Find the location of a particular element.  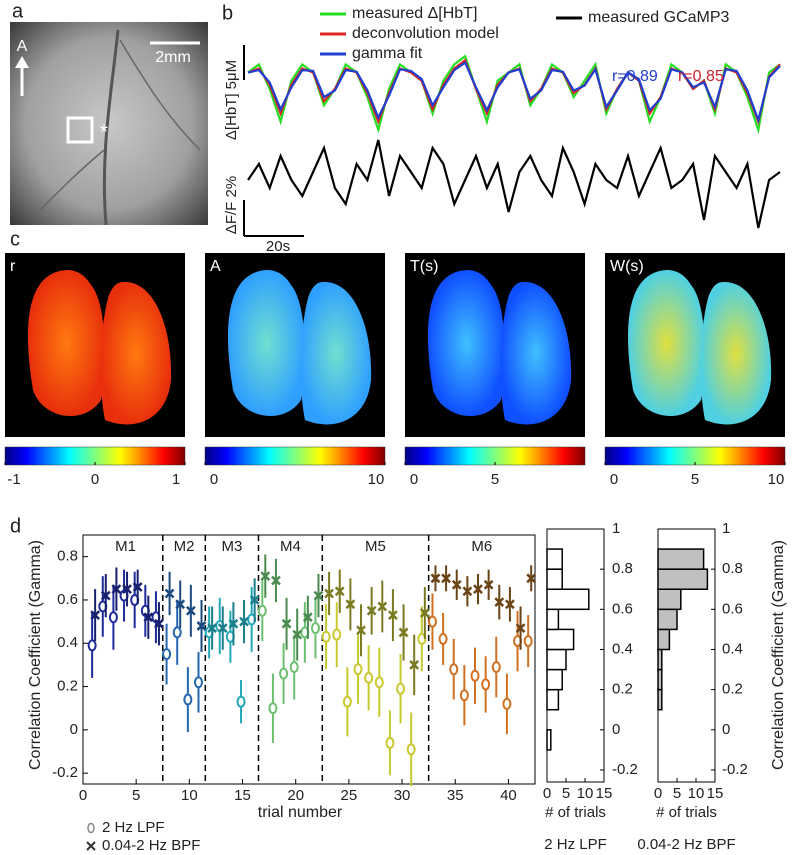

plot-frame is located at coordinates (686, 655).